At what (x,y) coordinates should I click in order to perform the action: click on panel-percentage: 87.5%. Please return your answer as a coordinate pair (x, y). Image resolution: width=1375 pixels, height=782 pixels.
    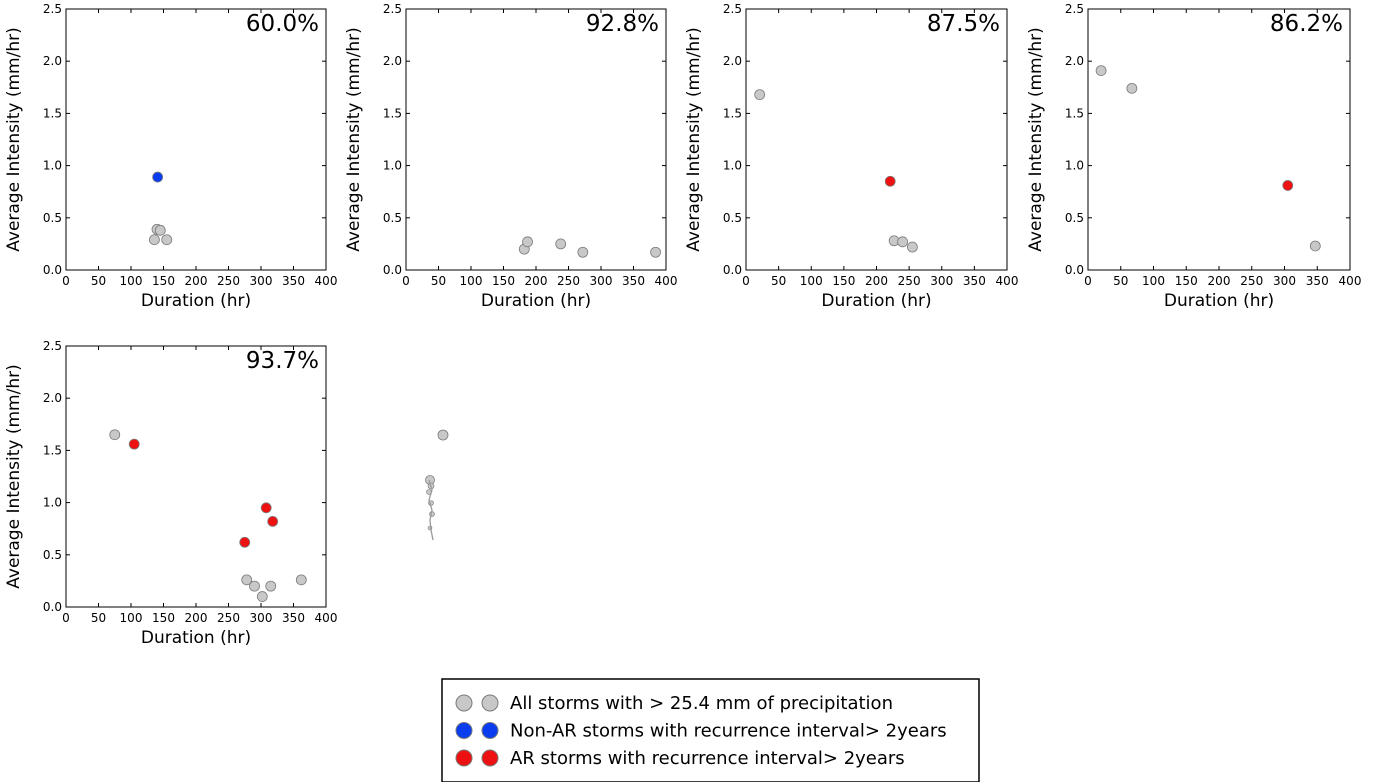
    Looking at the image, I should click on (963, 24).